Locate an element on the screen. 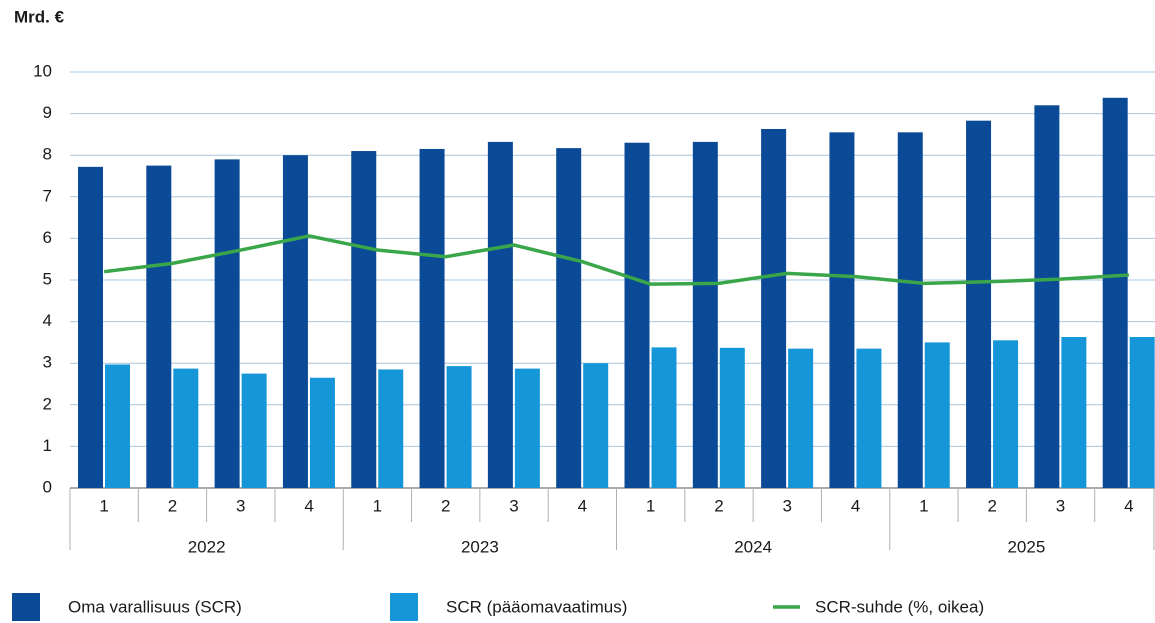  y-tick-label: 1 is located at coordinates (47, 445).